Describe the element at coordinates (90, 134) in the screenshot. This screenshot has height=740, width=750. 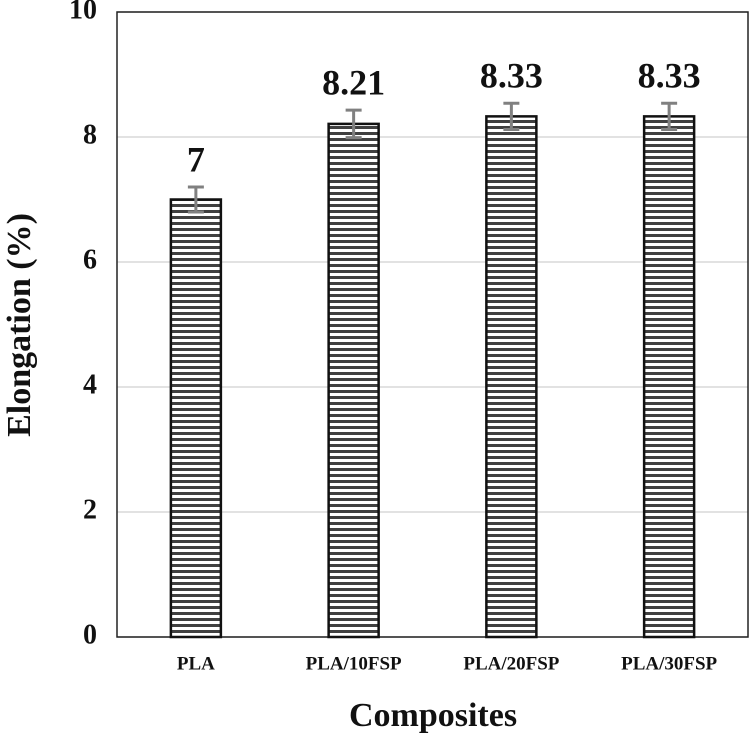
I see `y-tick-label: 8` at that location.